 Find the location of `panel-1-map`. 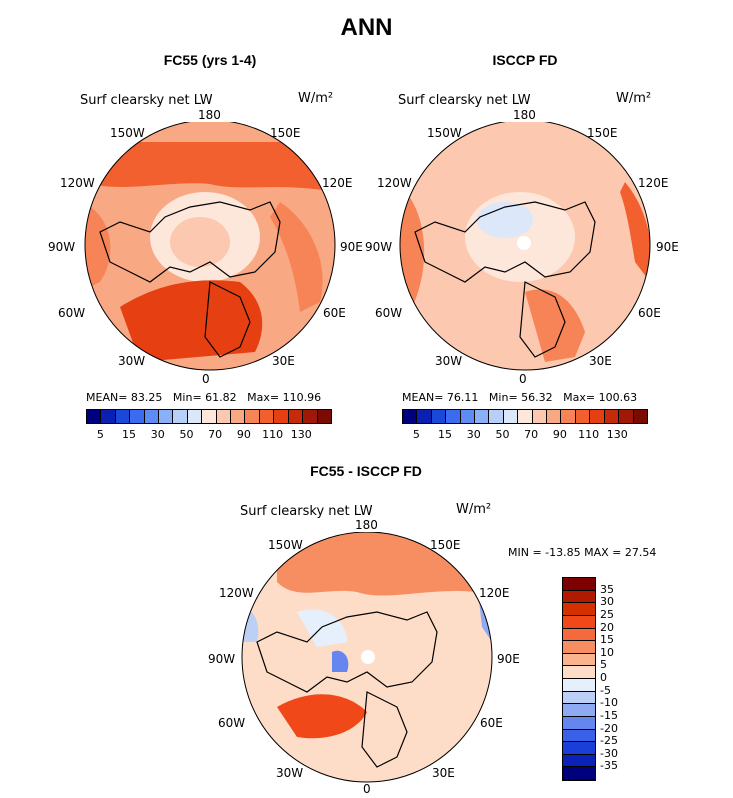

panel-1-map is located at coordinates (210, 246).